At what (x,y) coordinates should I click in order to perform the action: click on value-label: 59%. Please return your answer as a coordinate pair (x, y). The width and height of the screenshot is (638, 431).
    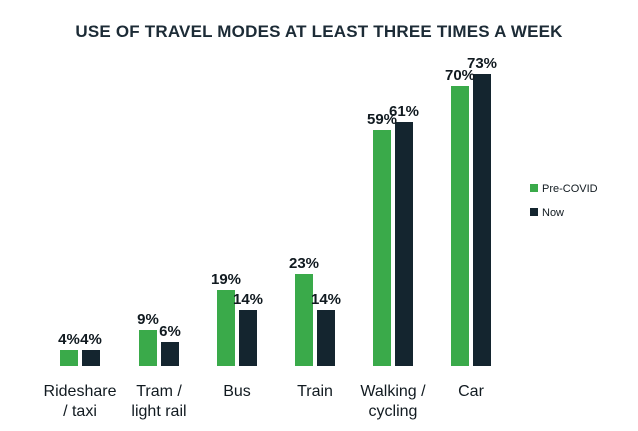
    Looking at the image, I should click on (382, 119).